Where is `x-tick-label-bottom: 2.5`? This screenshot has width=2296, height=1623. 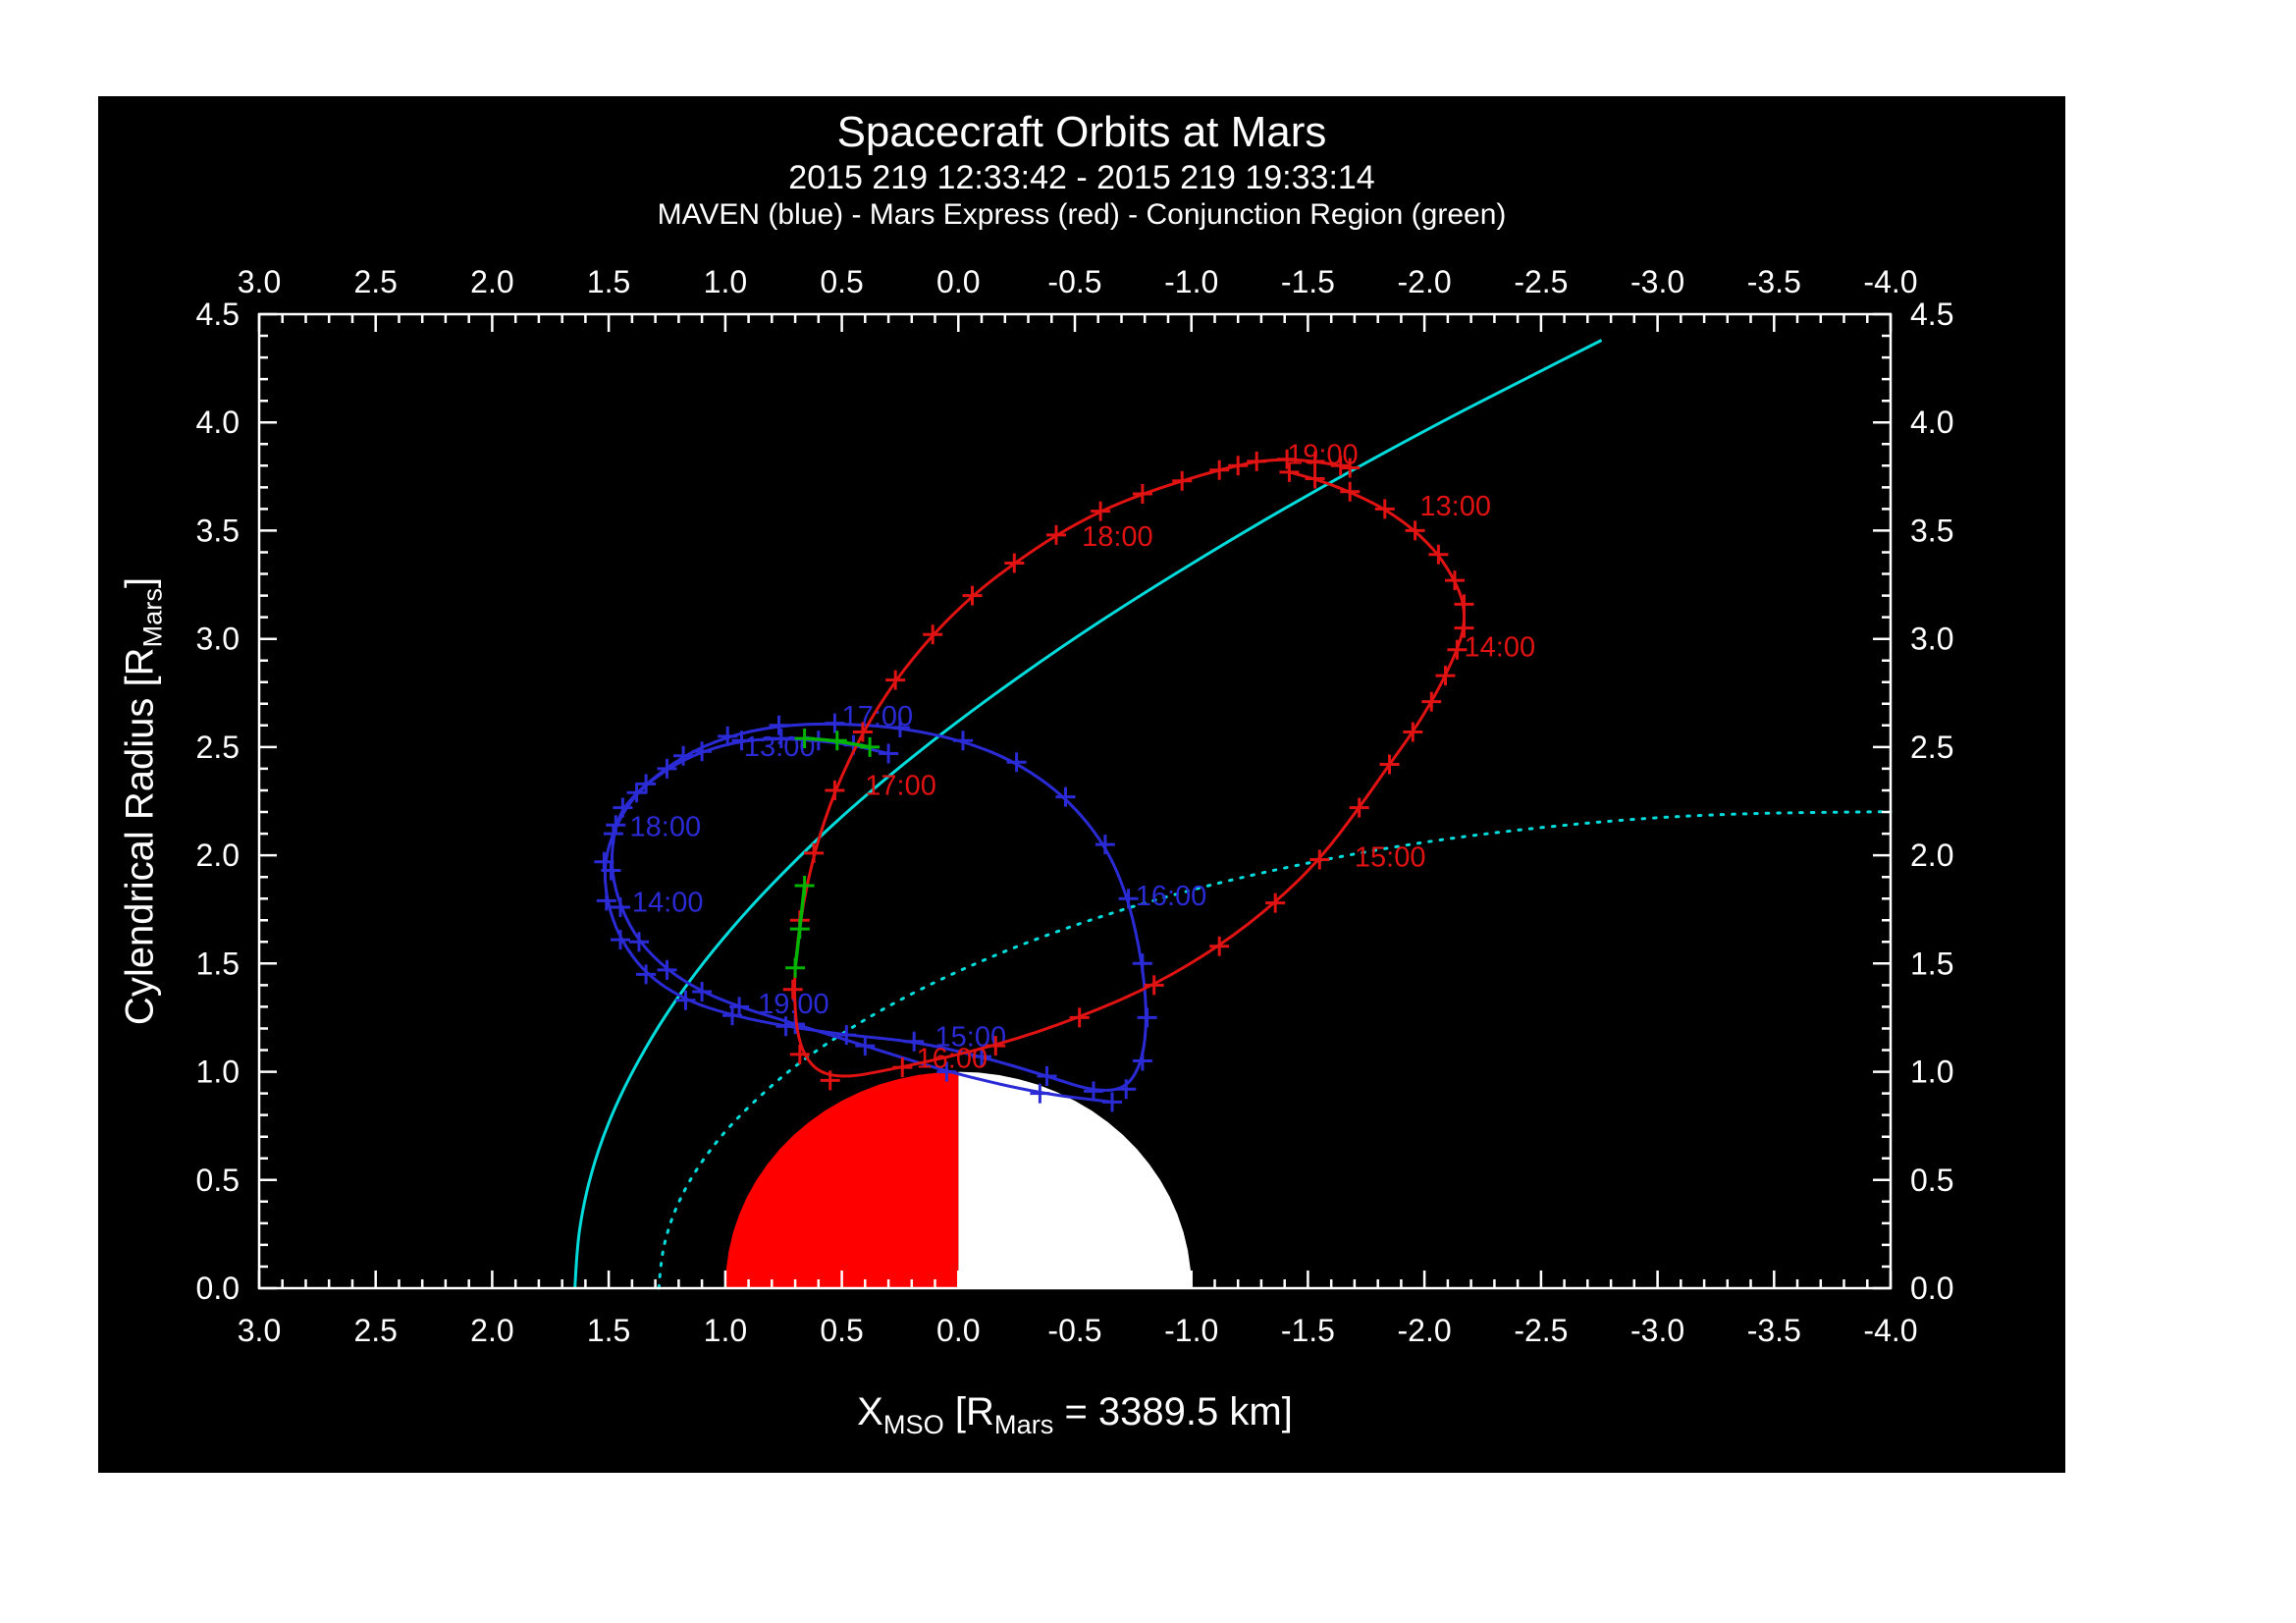 x-tick-label-bottom: 2.5 is located at coordinates (375, 1330).